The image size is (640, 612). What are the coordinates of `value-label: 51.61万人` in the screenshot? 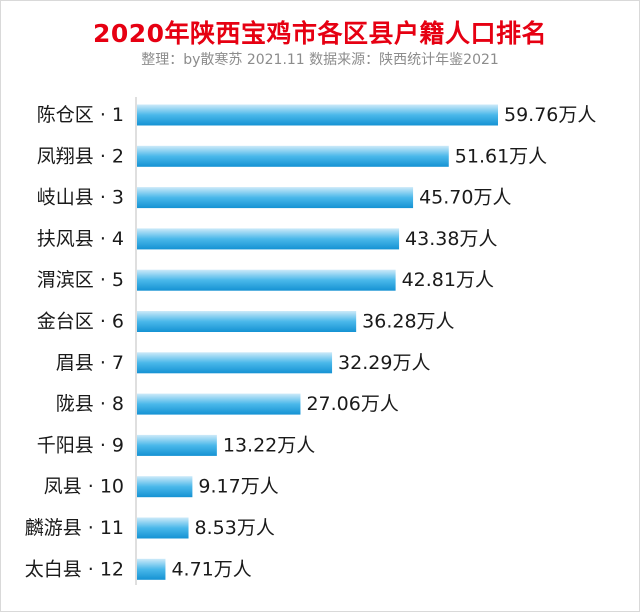 It's located at (501, 156).